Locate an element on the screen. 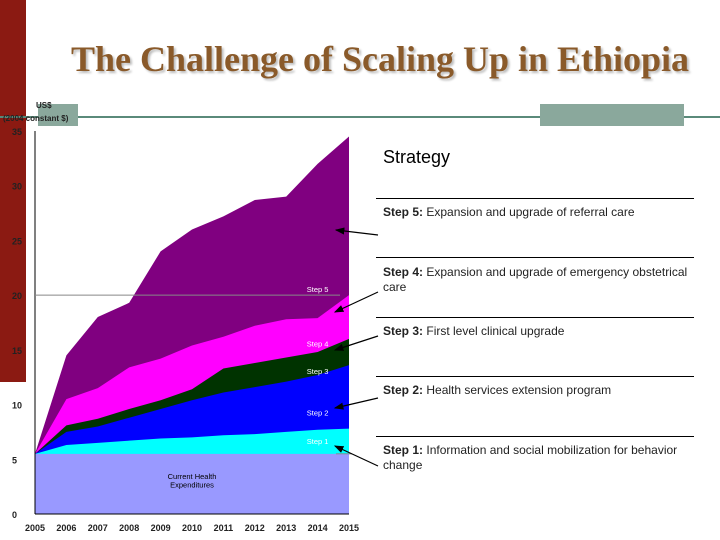 This screenshot has width=720, height=540. step-3-text: Step 3: First level clinical upgrade is located at coordinates (538, 331).